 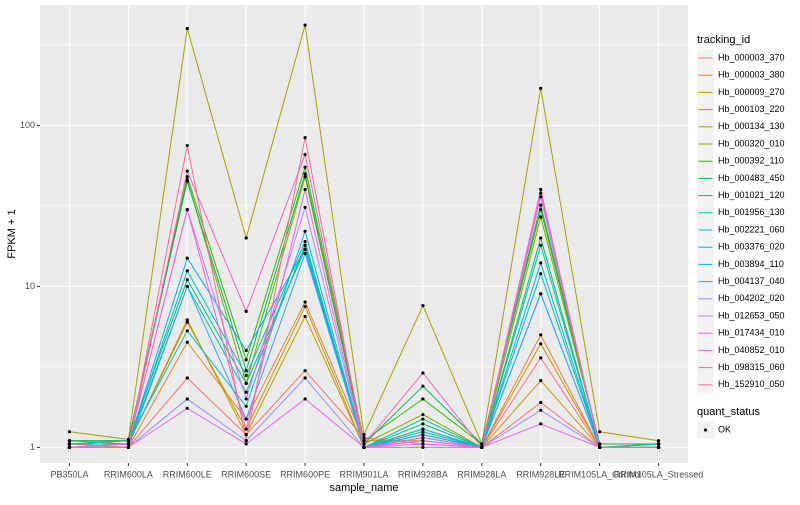 What do you see at coordinates (751, 126) in the screenshot?
I see `legend-label: Hb_000134_130` at bounding box center [751, 126].